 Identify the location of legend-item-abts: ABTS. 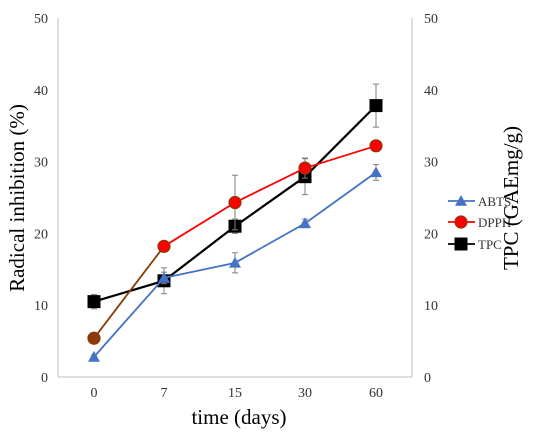
(479, 201).